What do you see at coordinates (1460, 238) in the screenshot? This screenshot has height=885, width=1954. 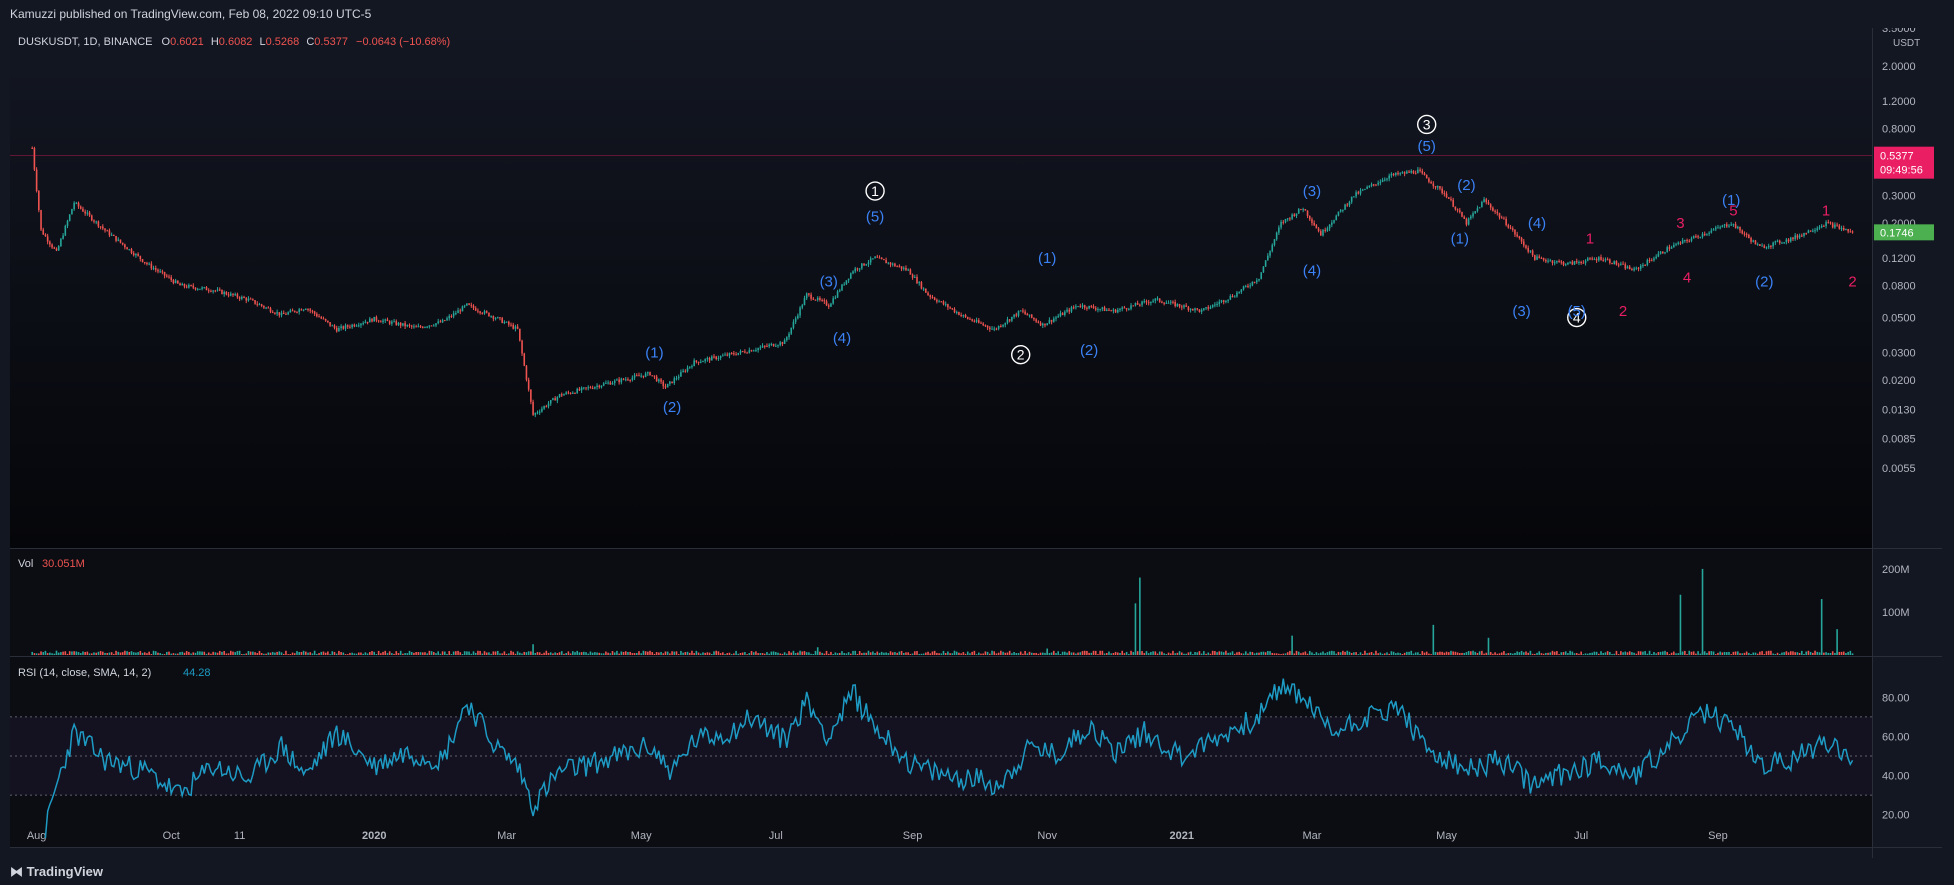 I see `wave-label: (1)` at bounding box center [1460, 238].